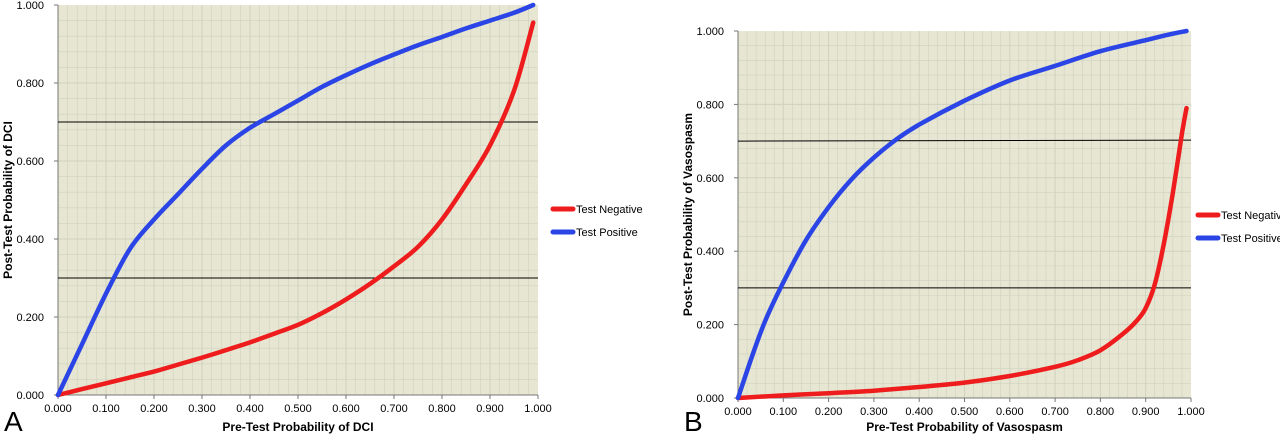  Describe the element at coordinates (8, 200) in the screenshot. I see `y-axis-title: Post-Test Probability of DCI` at that location.